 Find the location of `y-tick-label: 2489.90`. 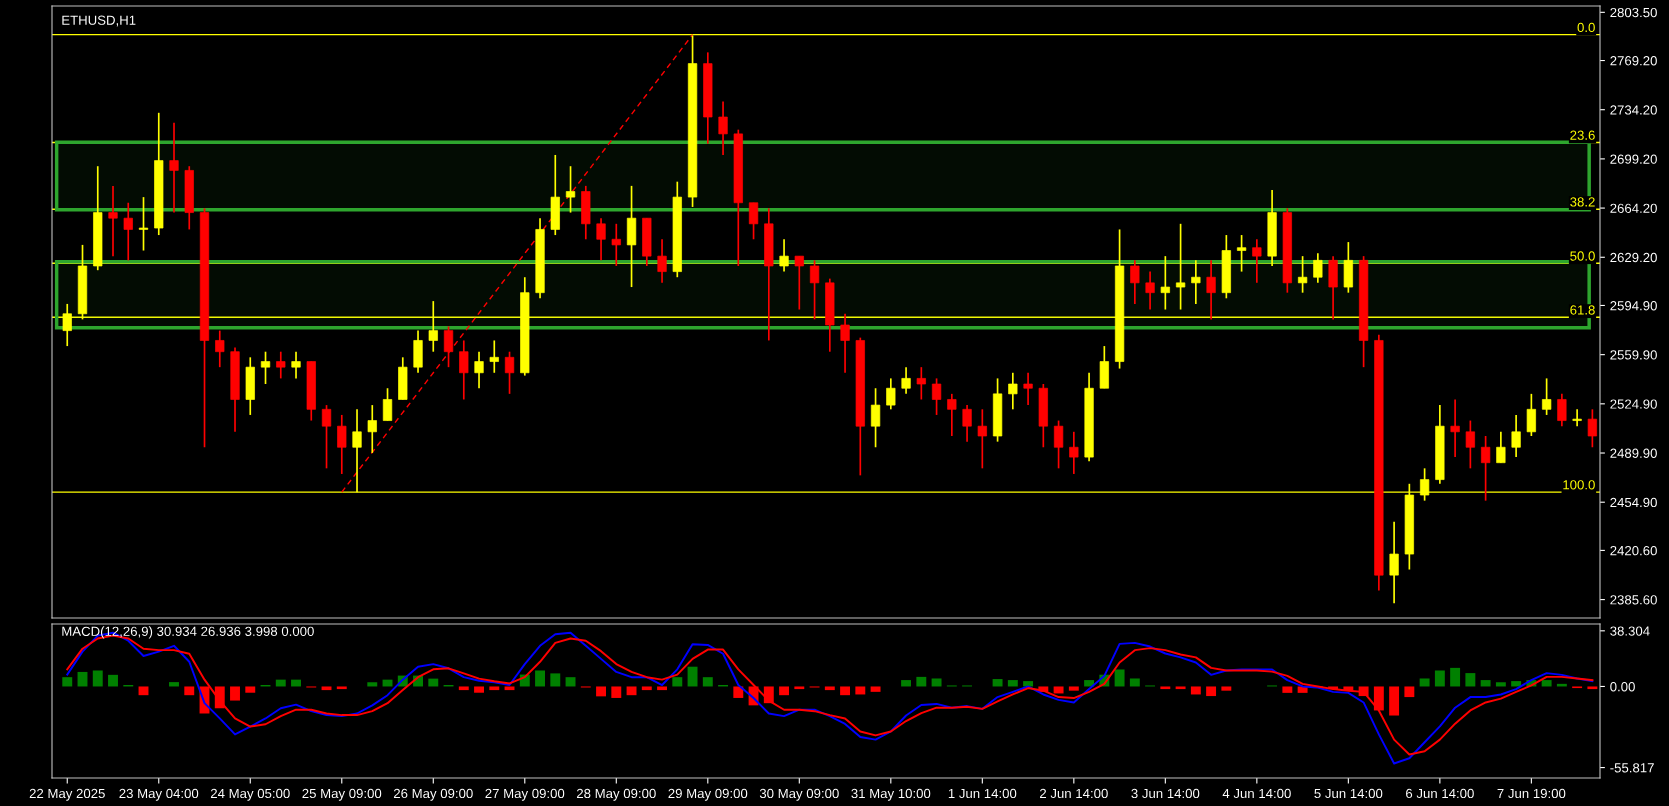

y-tick-label: 2489.90 is located at coordinates (1633, 453).